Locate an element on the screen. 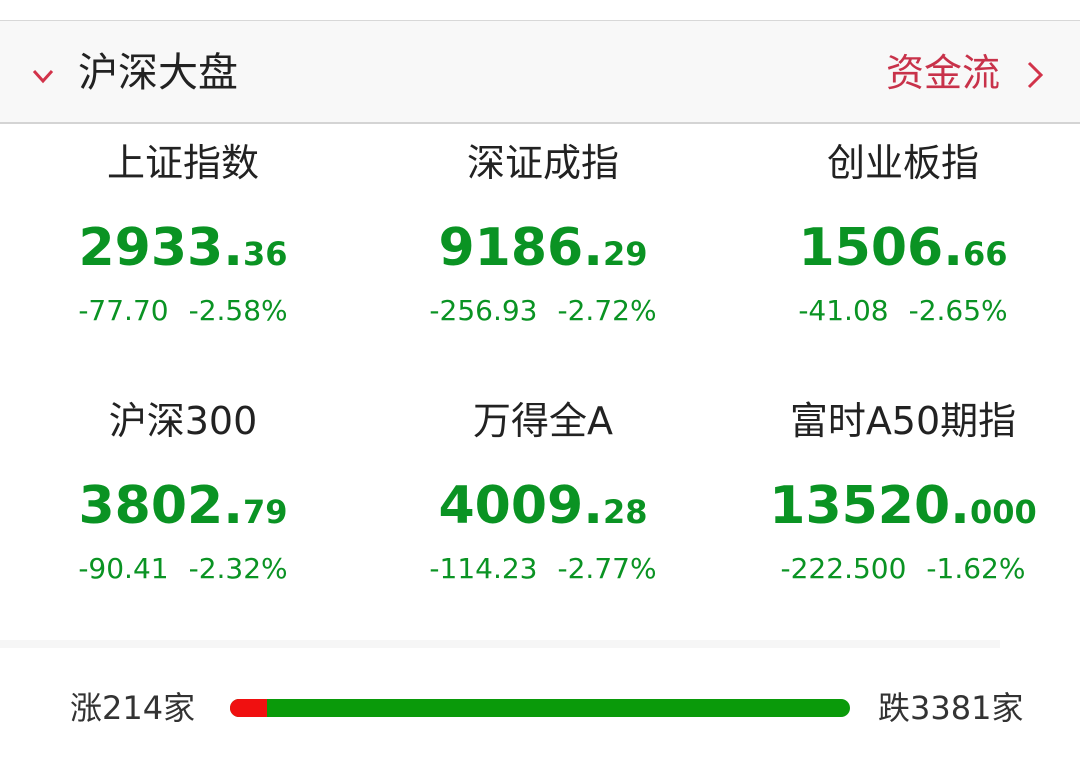 This screenshot has height=765, width=1080. index-value: 13520.000 is located at coordinates (901, 509).